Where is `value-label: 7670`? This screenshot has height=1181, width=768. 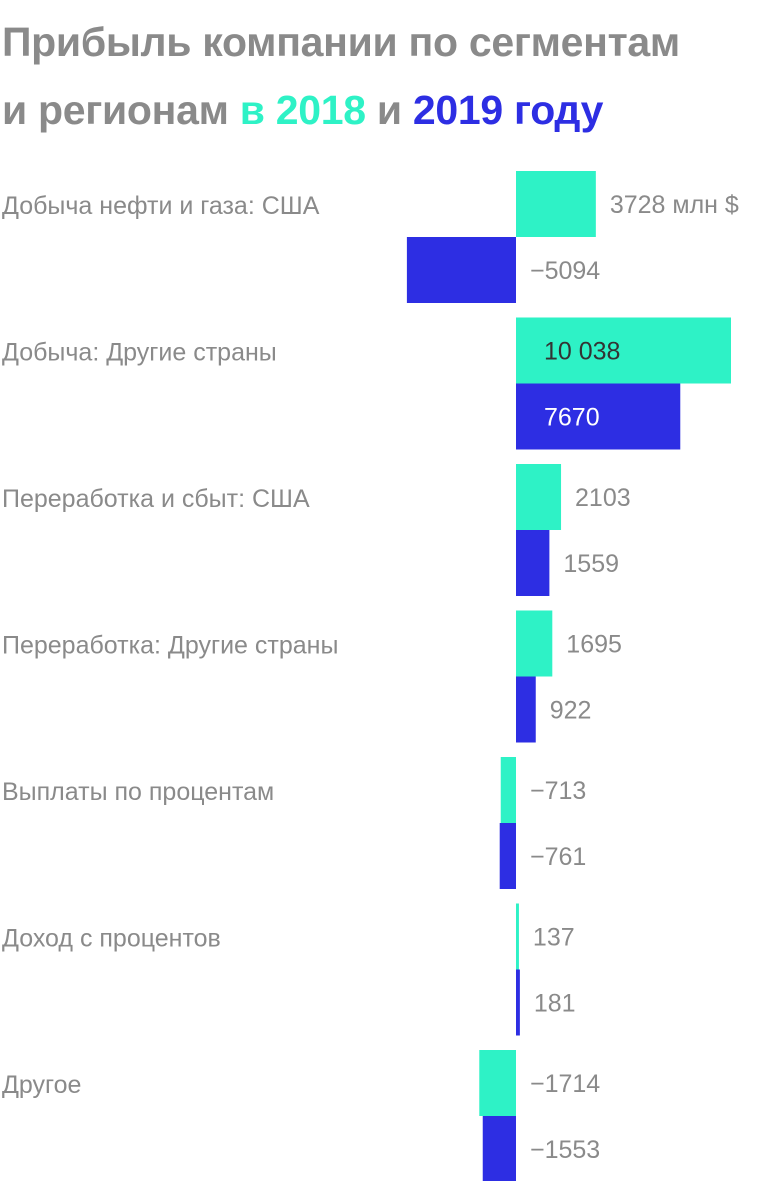 value-label: 7670 is located at coordinates (572, 418).